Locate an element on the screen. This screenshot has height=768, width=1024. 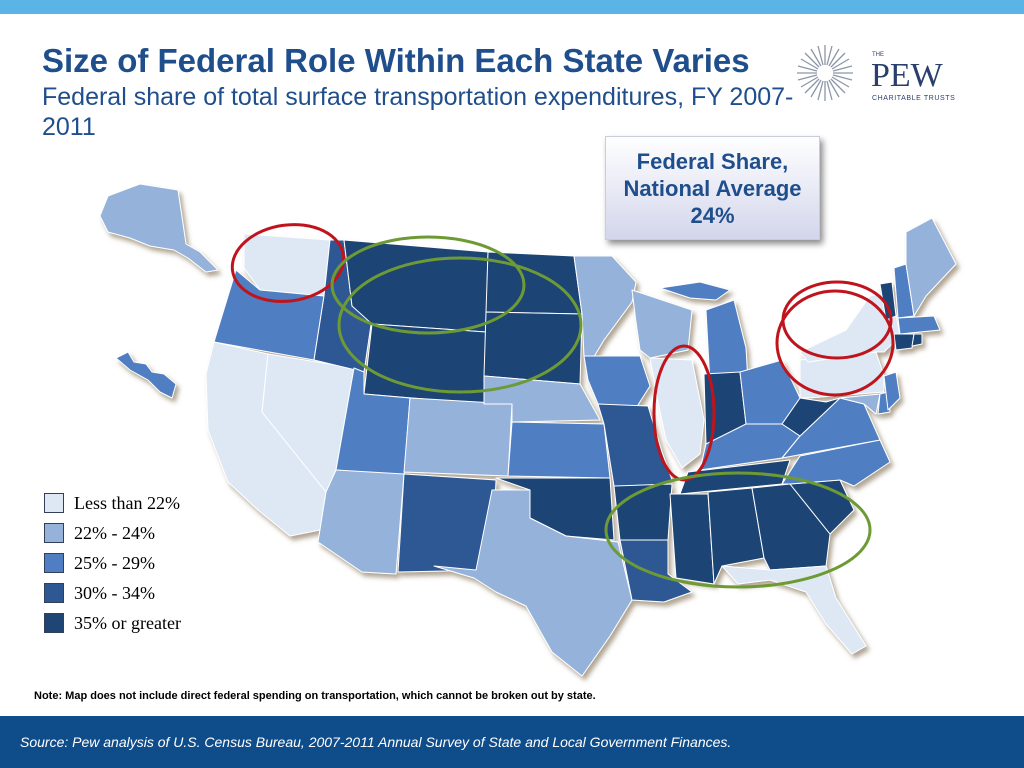
state-michigan-upper is located at coordinates (695, 291).